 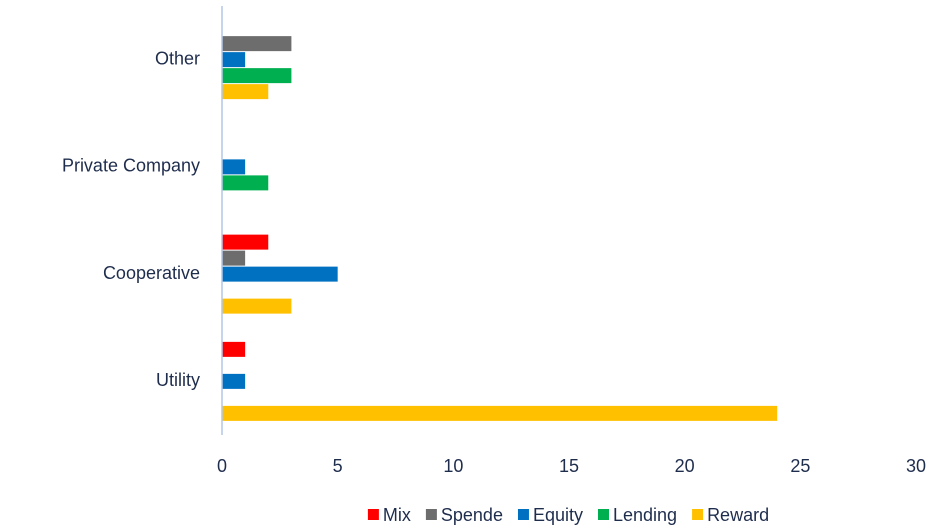 I want to click on legend-label: Spende, so click(x=472, y=515).